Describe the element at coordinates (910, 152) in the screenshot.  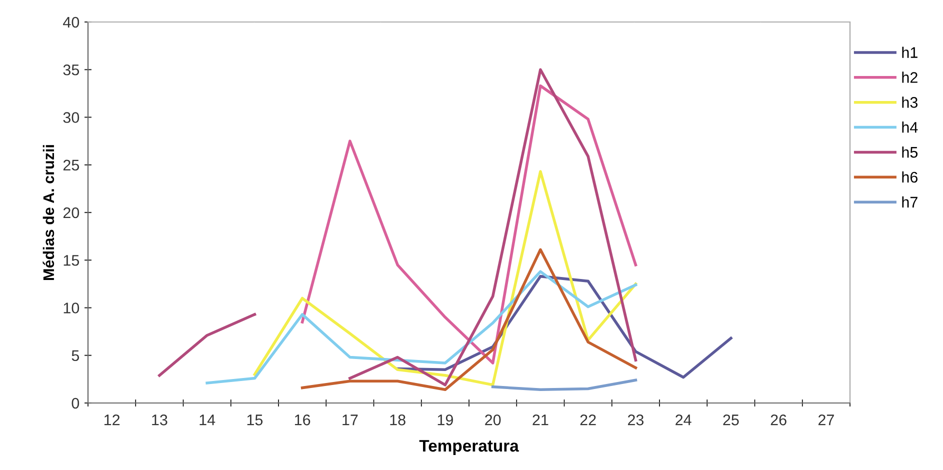
I see `legend-label: h5` at that location.